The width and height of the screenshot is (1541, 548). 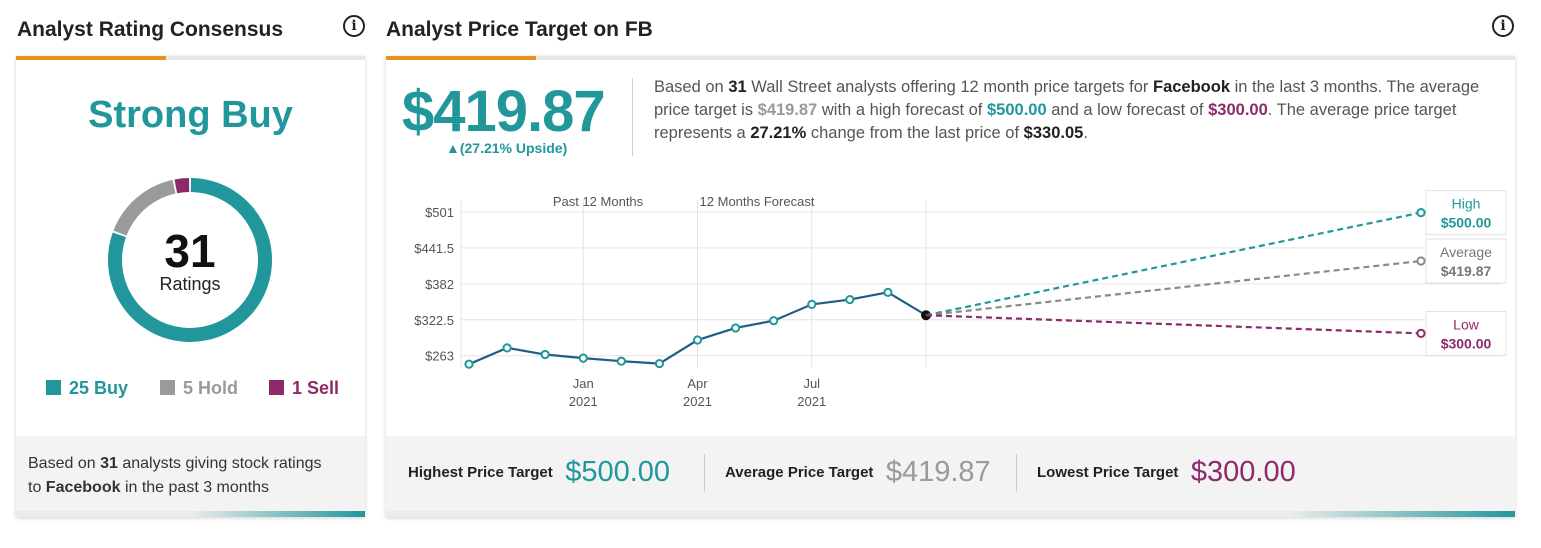 What do you see at coordinates (53, 387) in the screenshot?
I see `legend-buy-swatch` at bounding box center [53, 387].